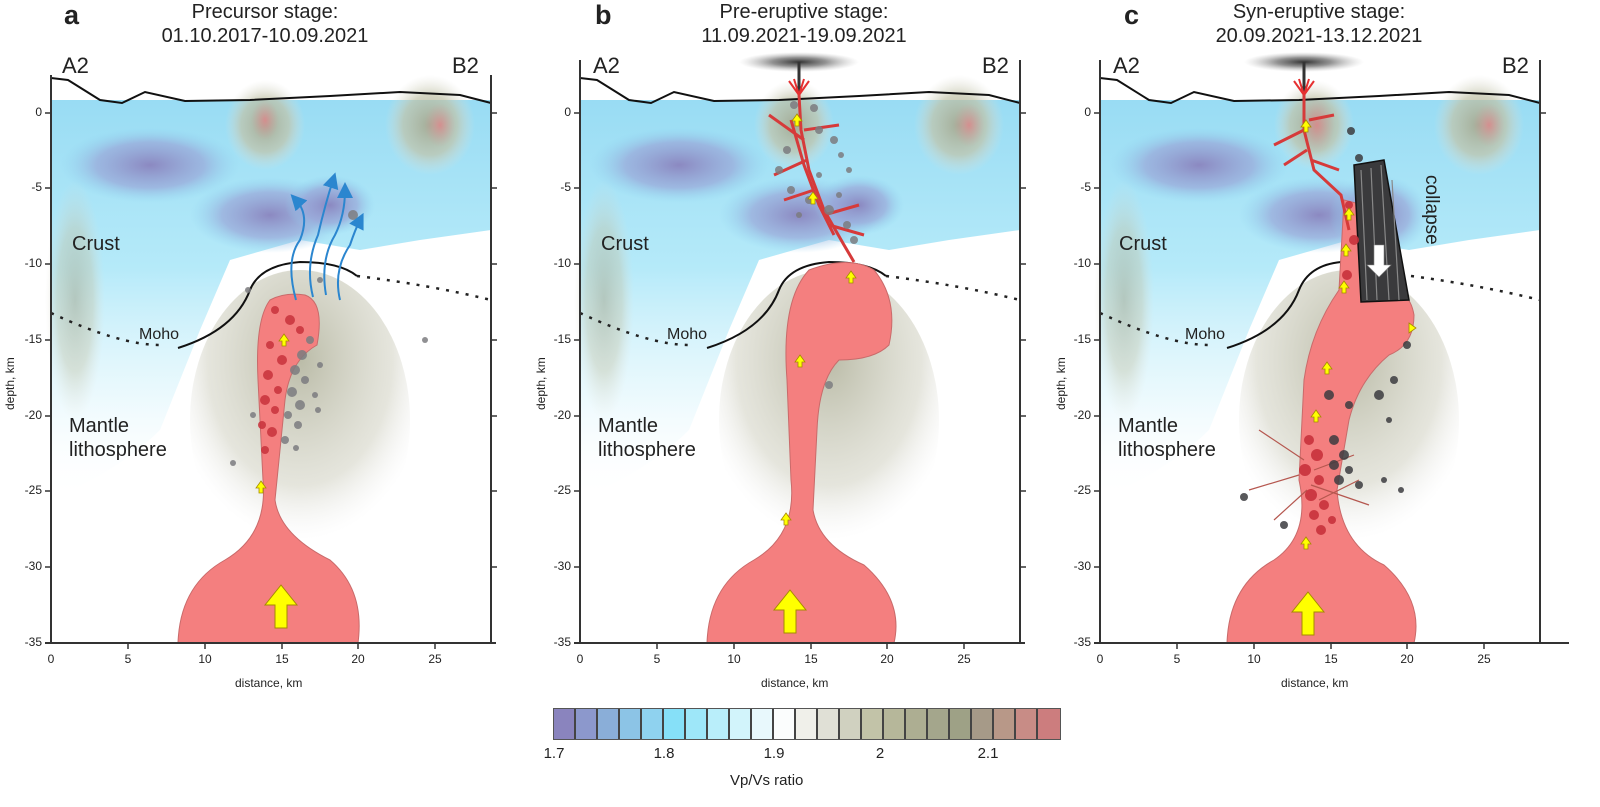 The height and width of the screenshot is (807, 1600). What do you see at coordinates (1132, 15) in the screenshot?
I see `panel-letter: c` at bounding box center [1132, 15].